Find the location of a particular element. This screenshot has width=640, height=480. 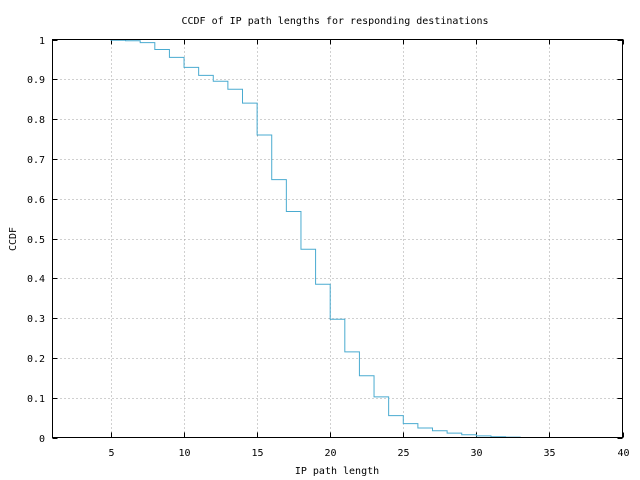

x-tick-label: 35 is located at coordinates (549, 453).